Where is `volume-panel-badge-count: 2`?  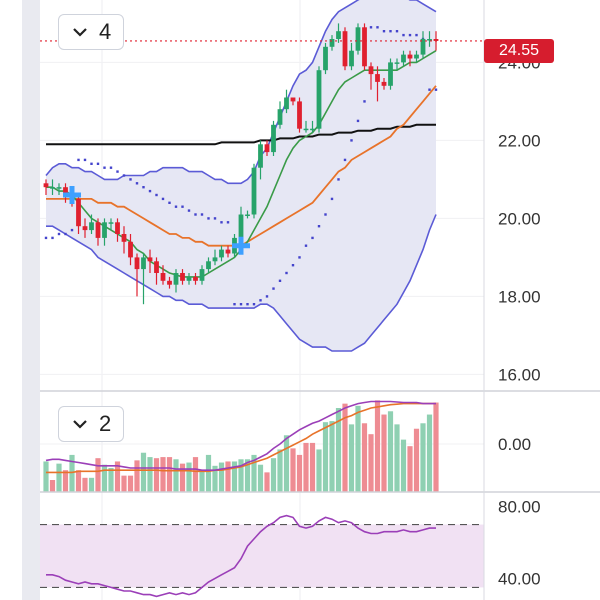 volume-panel-badge-count: 2 is located at coordinates (105, 423).